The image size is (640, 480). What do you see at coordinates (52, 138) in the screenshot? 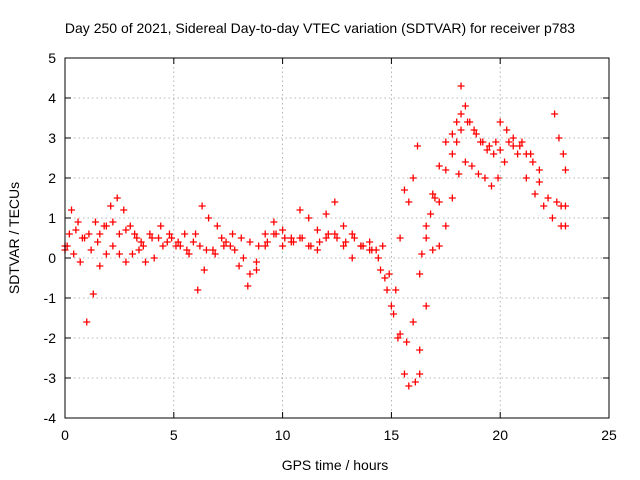
I see `y-tick-label: 3` at bounding box center [52, 138].